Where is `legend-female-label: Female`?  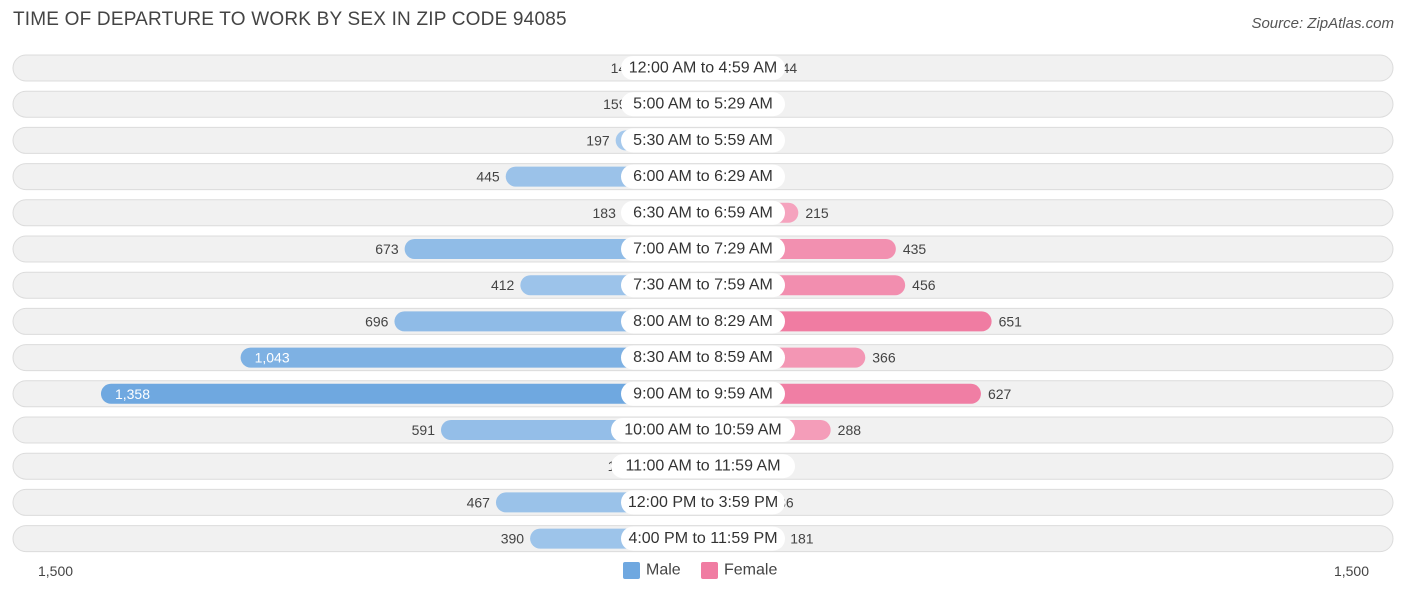 legend-female-label: Female is located at coordinates (750, 570).